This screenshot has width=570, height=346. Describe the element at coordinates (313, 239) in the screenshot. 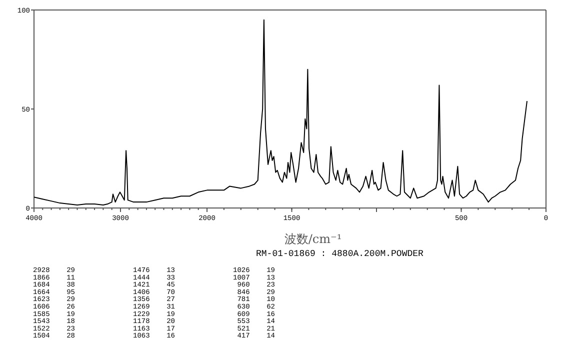

I see `x-axis-title: 波数/cm⁻¹` at that location.